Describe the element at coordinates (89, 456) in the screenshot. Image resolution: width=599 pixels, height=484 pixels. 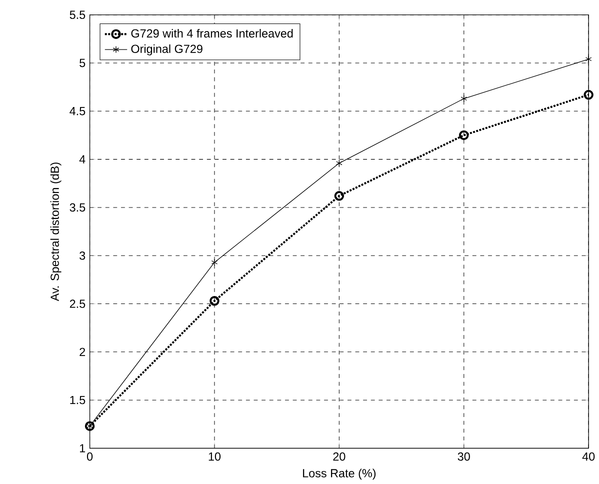
I see `x-tick-label: 0` at that location.